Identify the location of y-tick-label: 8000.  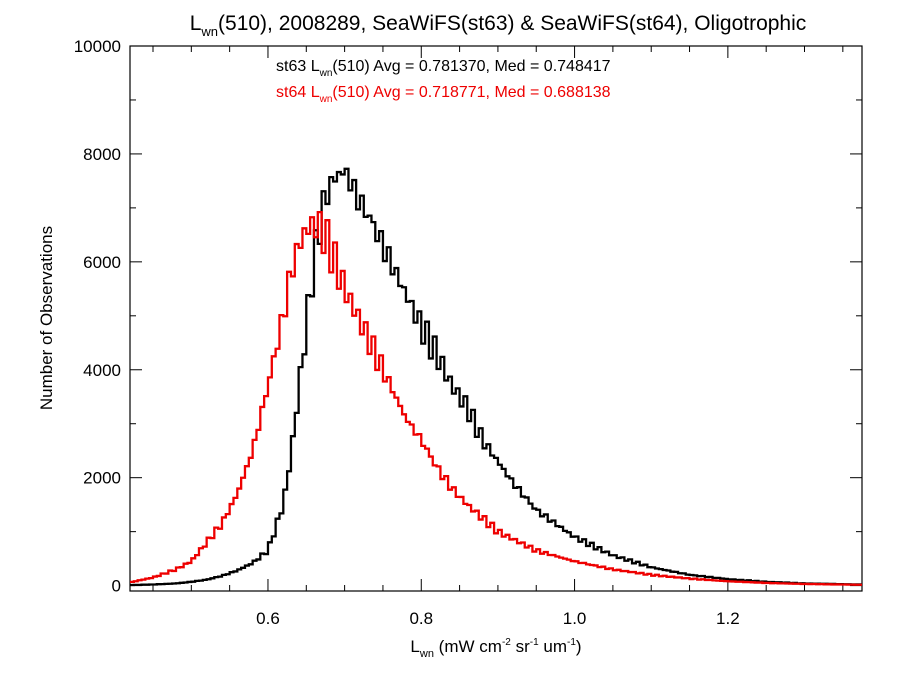
(102, 154).